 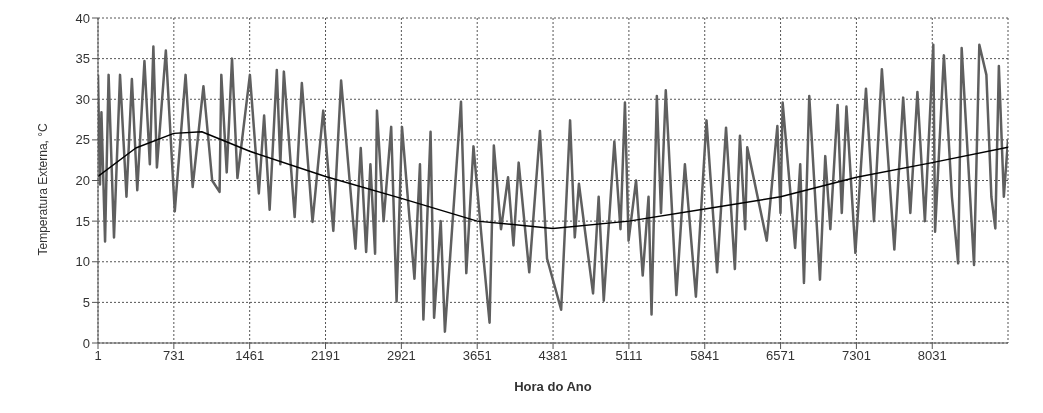 What do you see at coordinates (82, 99) in the screenshot?
I see `y-tick-label: 30` at bounding box center [82, 99].